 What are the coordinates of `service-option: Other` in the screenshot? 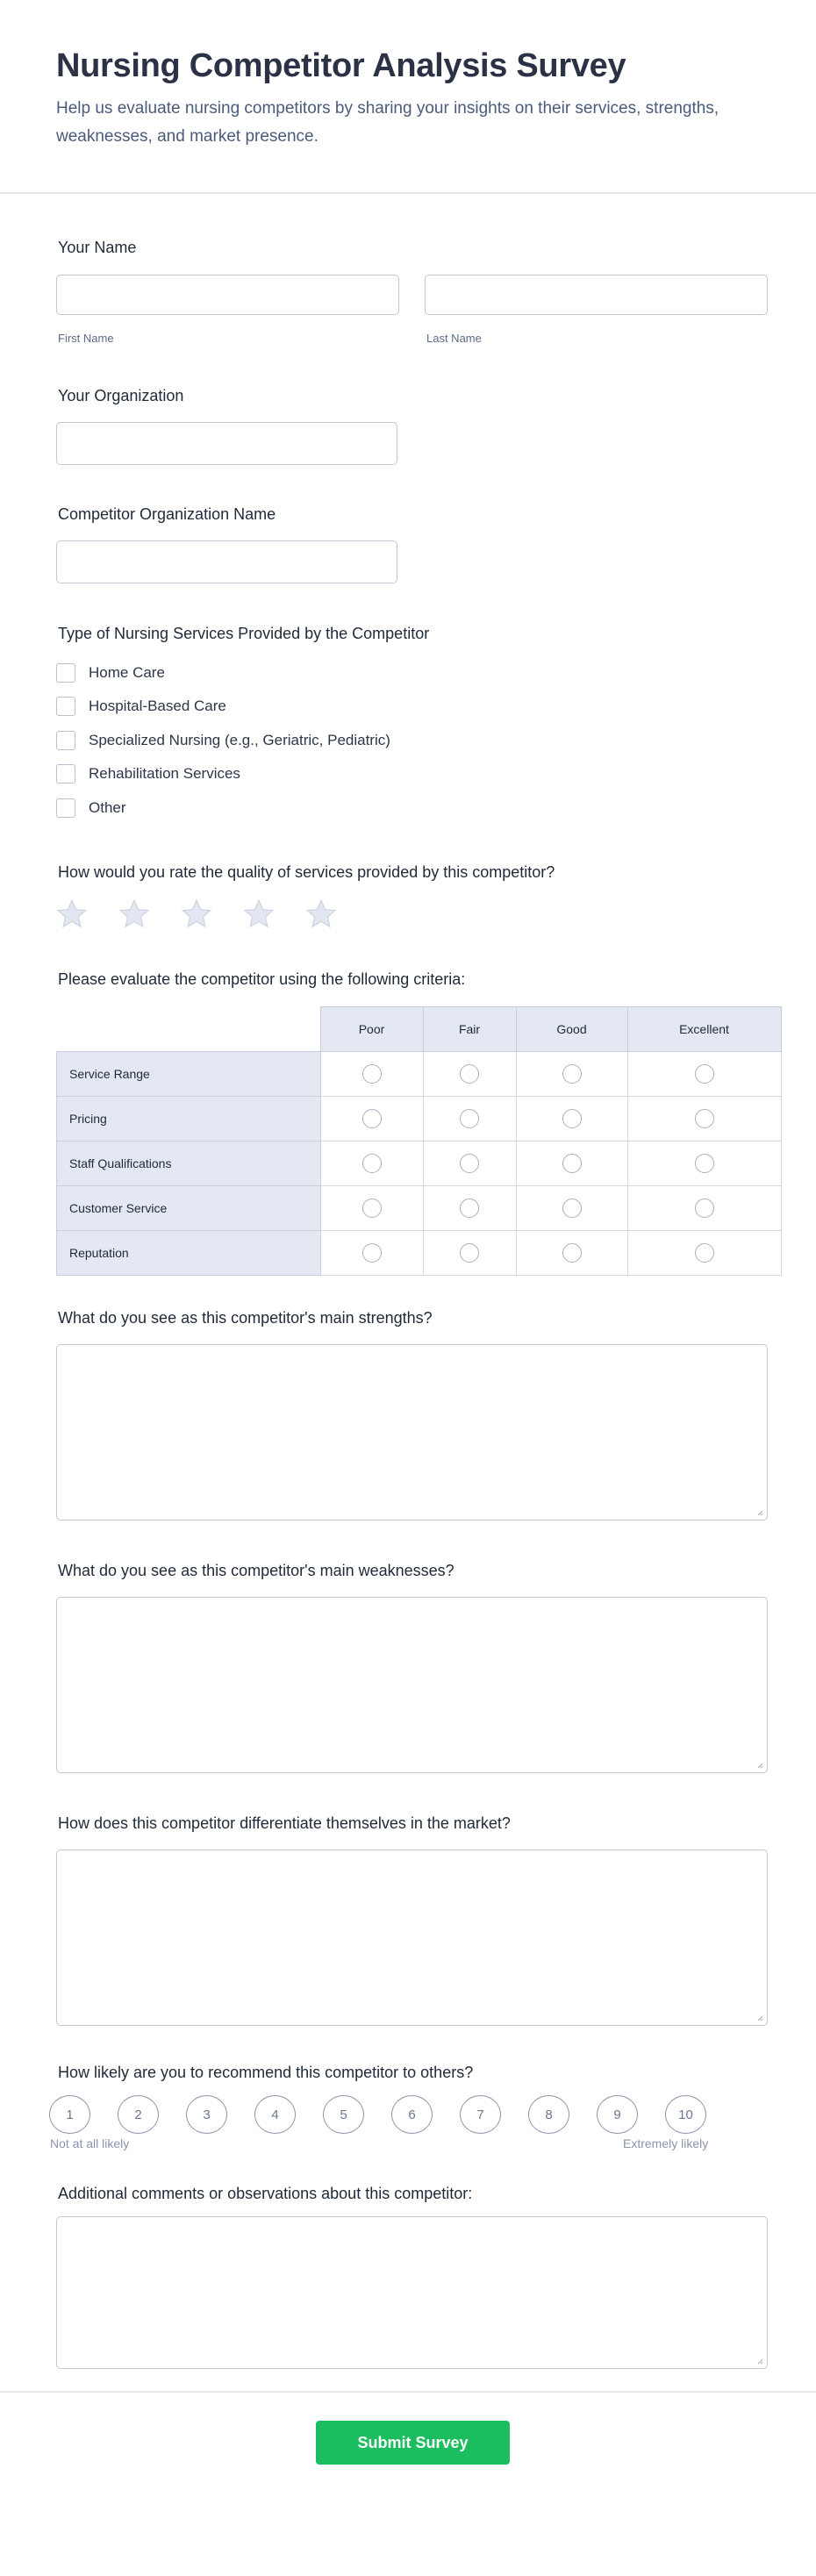 It's located at (91, 808).